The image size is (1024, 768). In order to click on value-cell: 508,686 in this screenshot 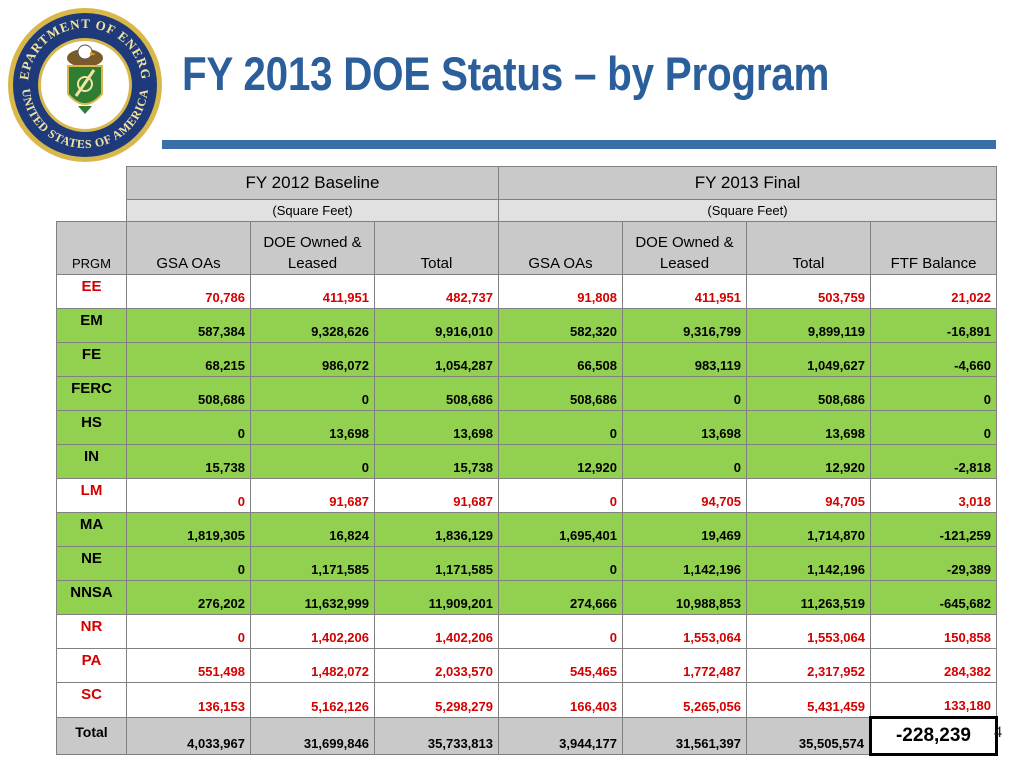, I will do `click(436, 393)`.